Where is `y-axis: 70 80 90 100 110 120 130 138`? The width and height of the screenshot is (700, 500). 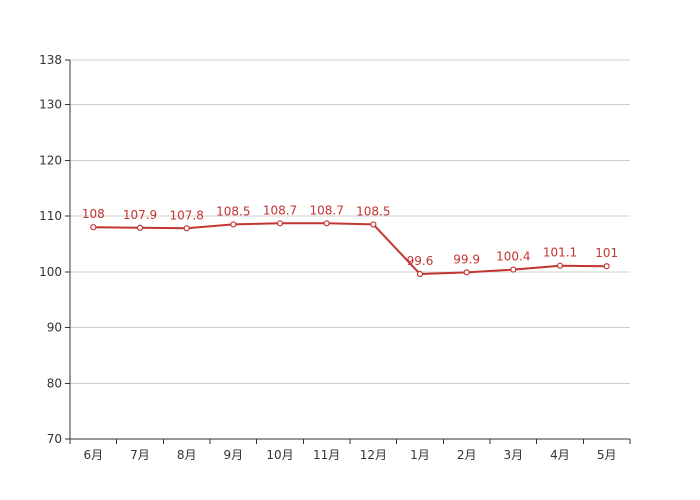 y-axis: 70 80 90 100 110 120 130 138 is located at coordinates (55, 249).